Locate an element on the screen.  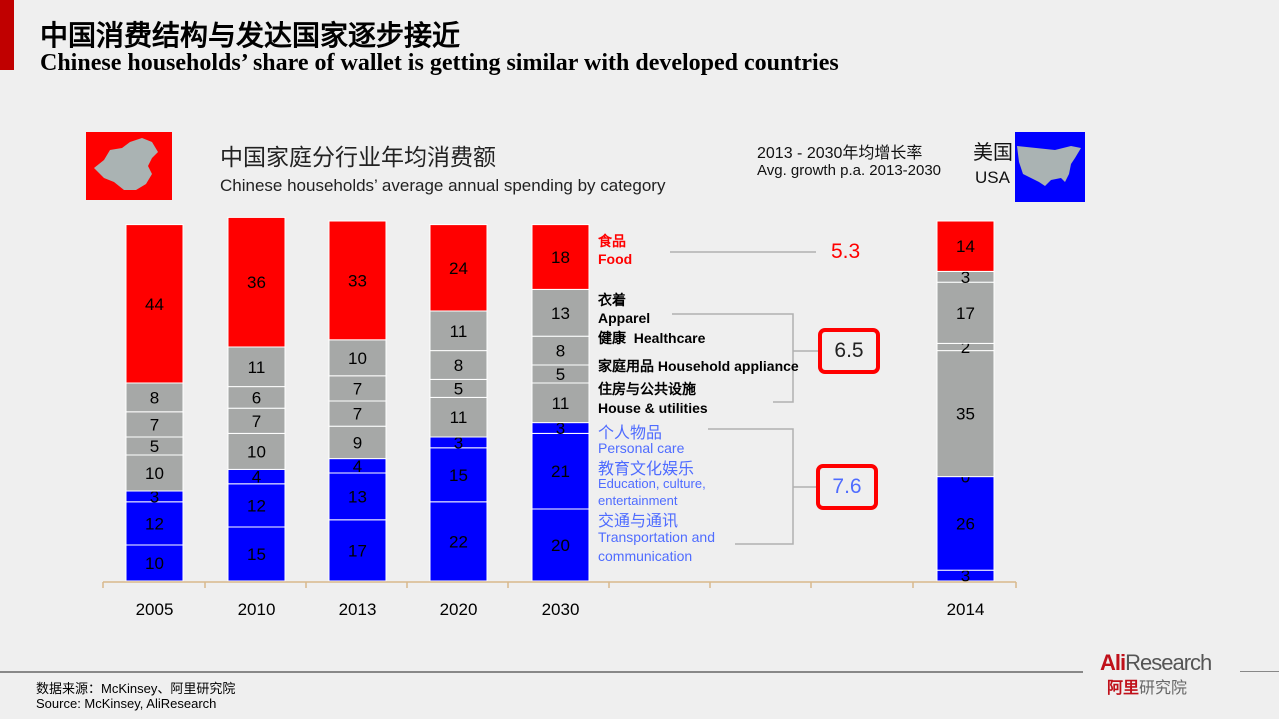
legend-healthcare-cn: 健康 is located at coordinates (612, 338).